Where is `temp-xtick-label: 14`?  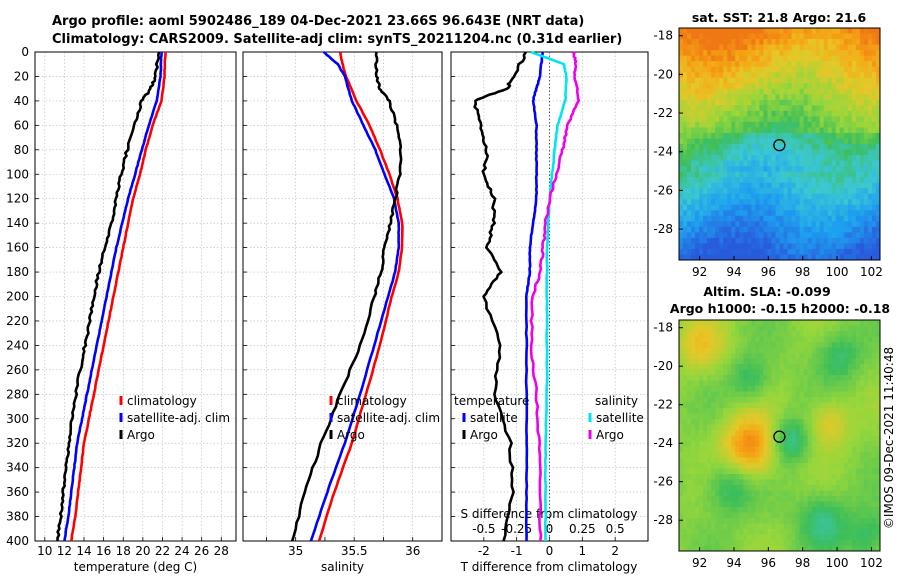 temp-xtick-label: 14 is located at coordinates (83, 551).